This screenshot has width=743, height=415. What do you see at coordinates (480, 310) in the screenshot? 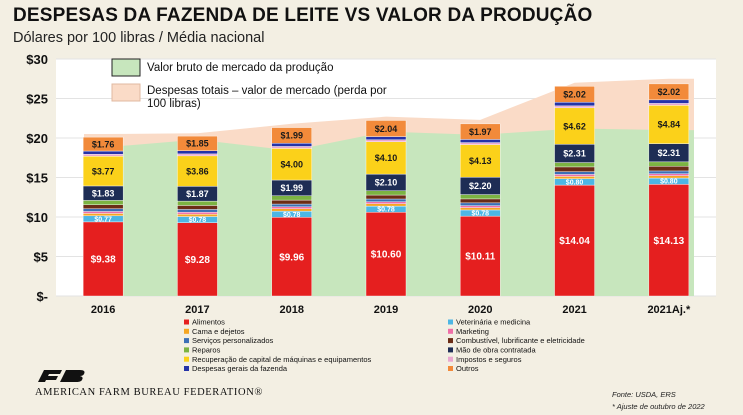
I see `x-tick-label: 2020` at bounding box center [480, 310].